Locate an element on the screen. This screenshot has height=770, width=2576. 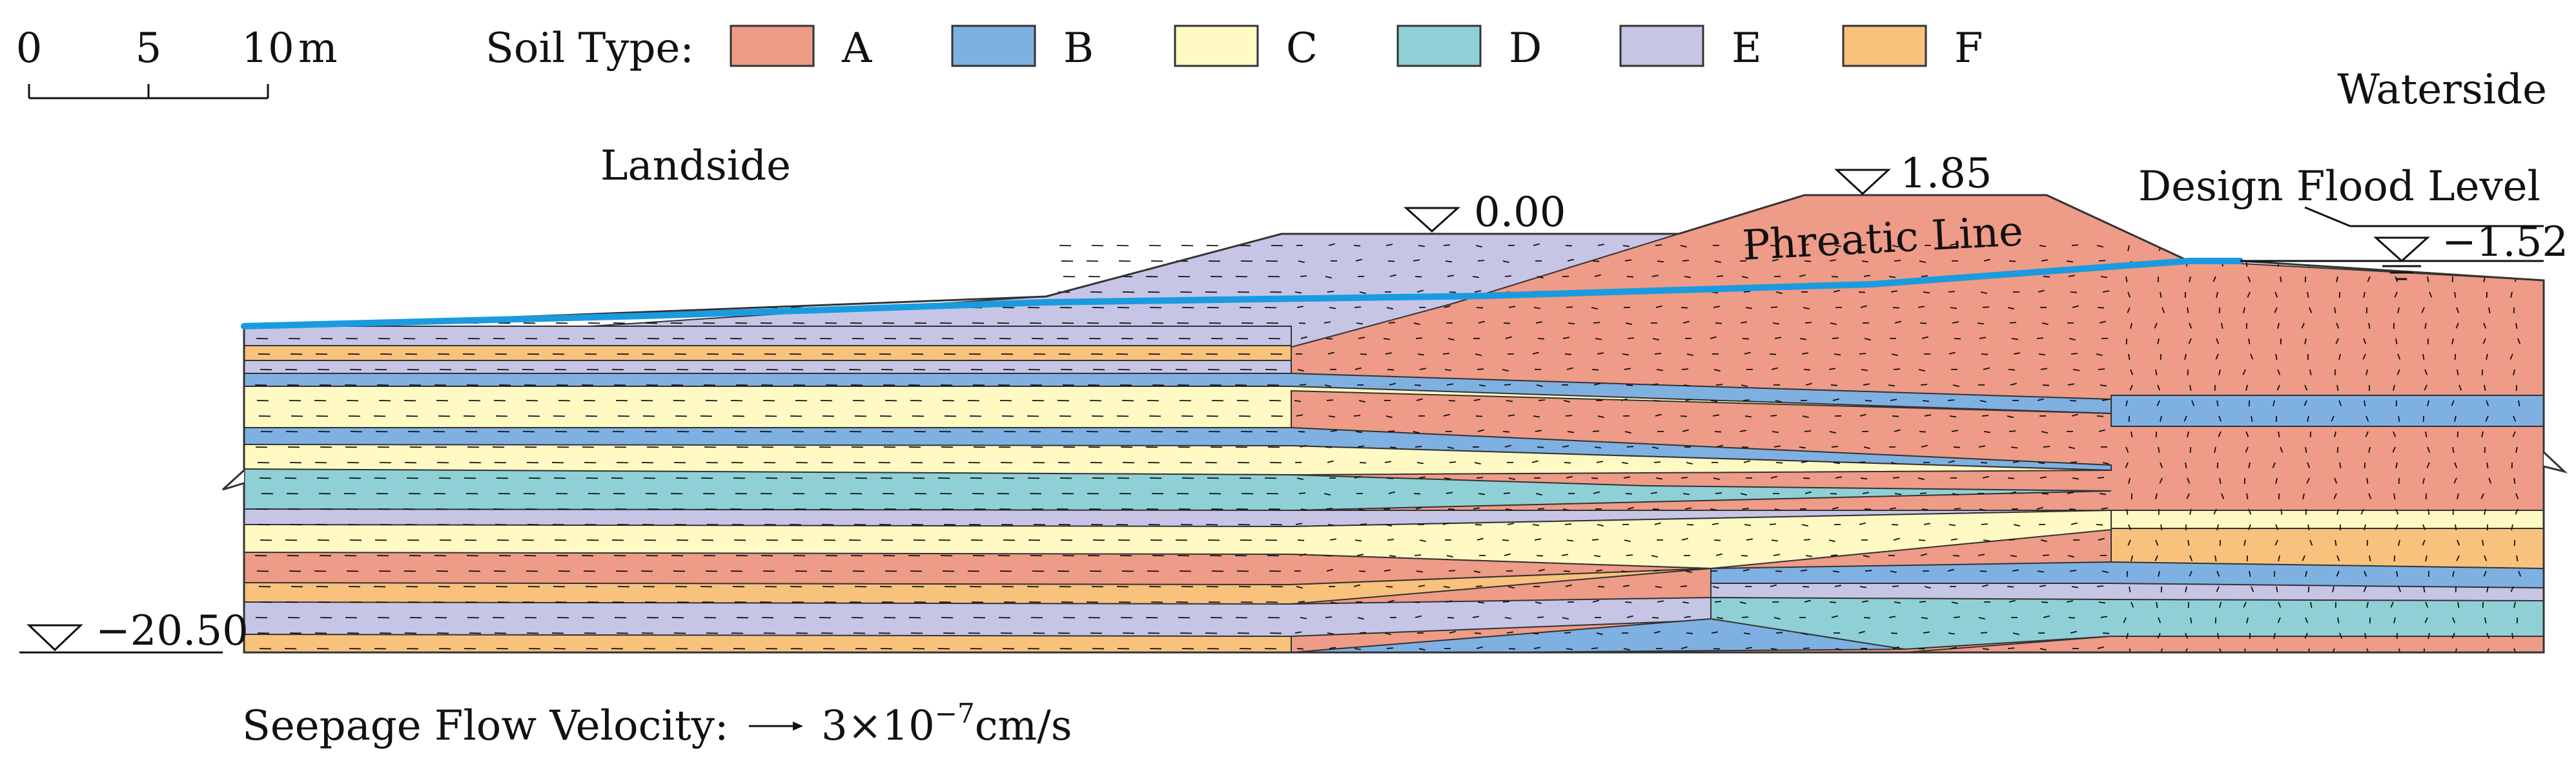
legend-label-f: F is located at coordinates (1969, 48).